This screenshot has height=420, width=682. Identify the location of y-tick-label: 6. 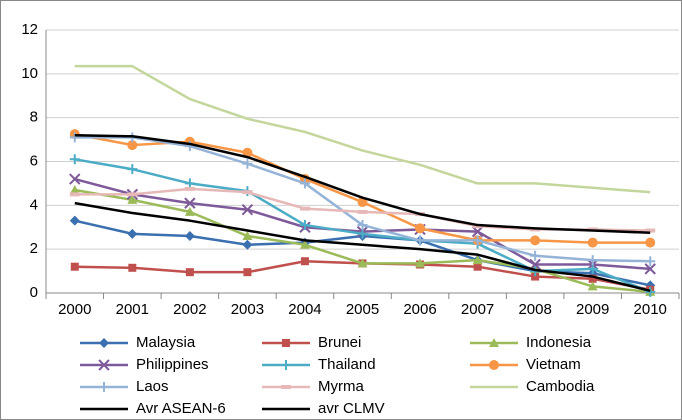
(34, 160).